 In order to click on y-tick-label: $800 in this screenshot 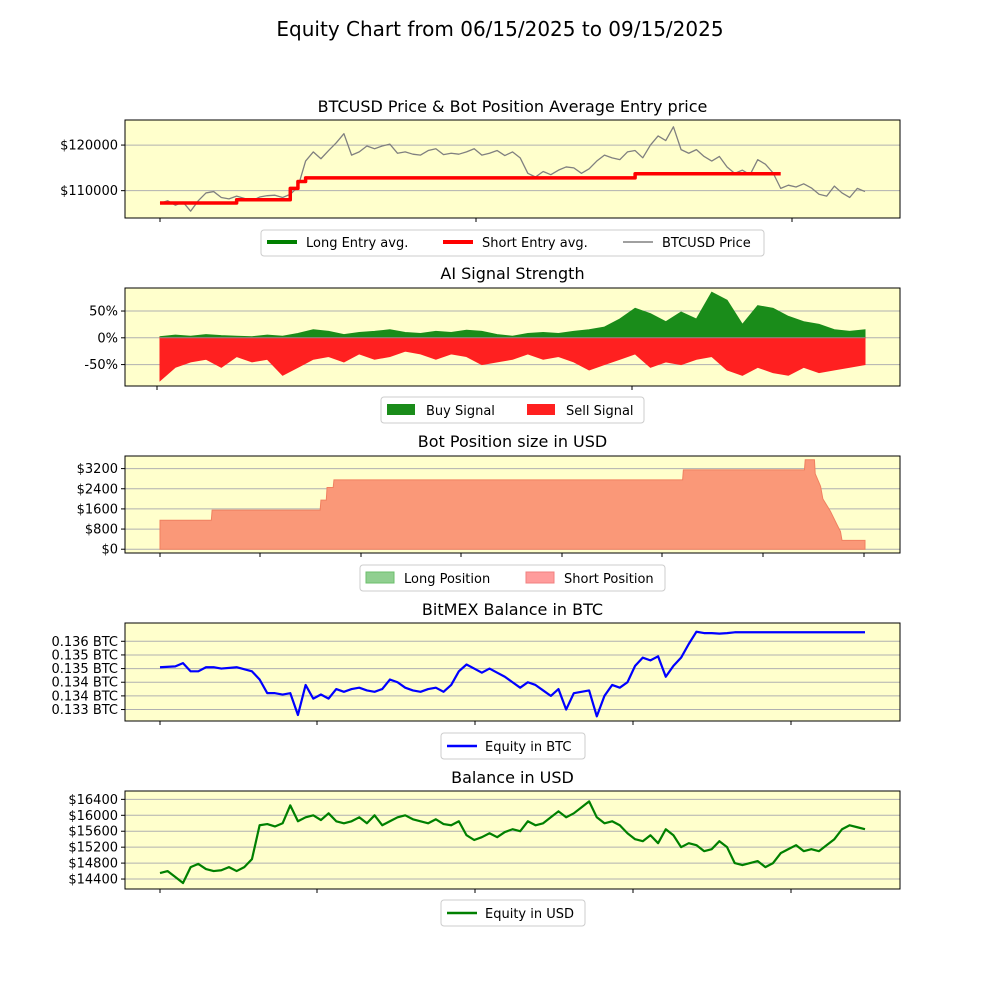, I will do `click(101, 530)`.